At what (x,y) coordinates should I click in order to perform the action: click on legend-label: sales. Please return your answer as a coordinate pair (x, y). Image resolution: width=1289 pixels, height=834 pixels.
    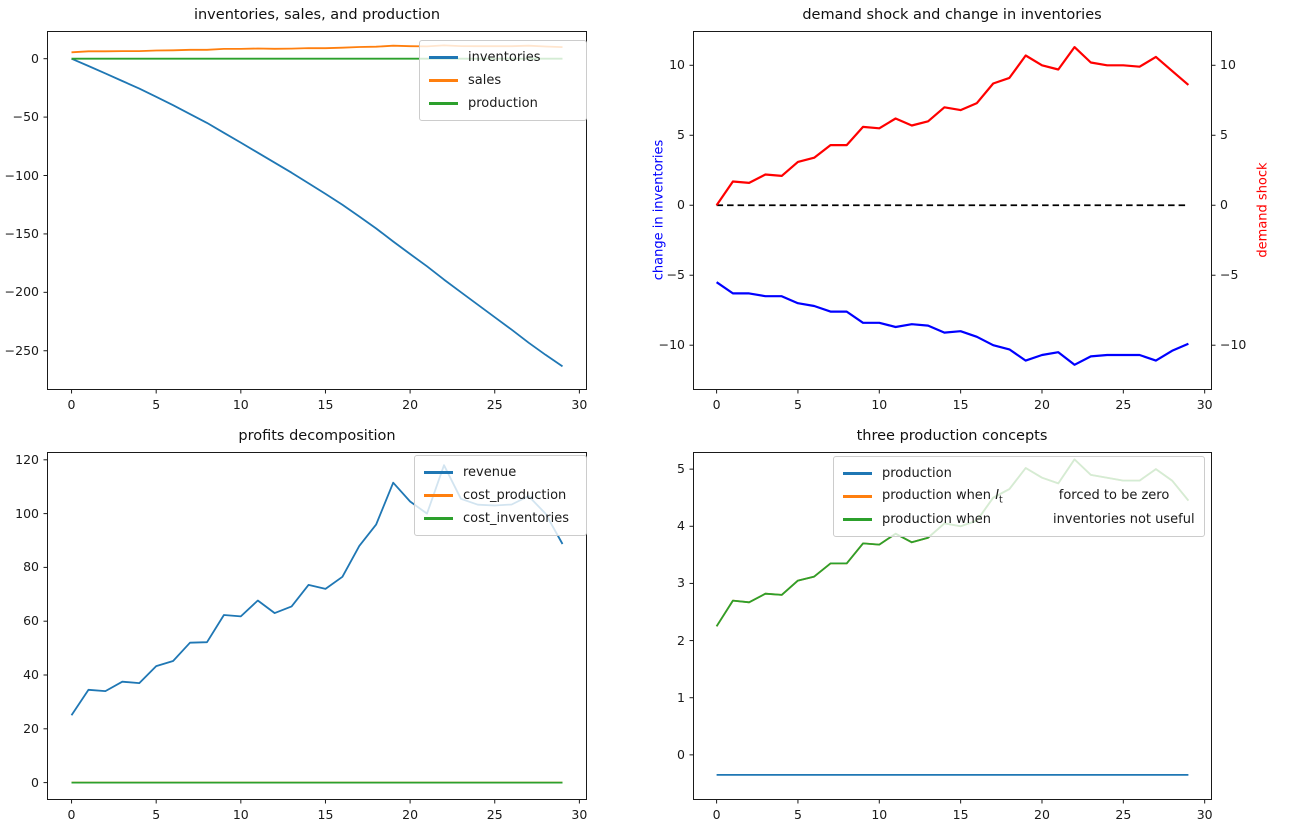
    Looking at the image, I should click on (485, 80).